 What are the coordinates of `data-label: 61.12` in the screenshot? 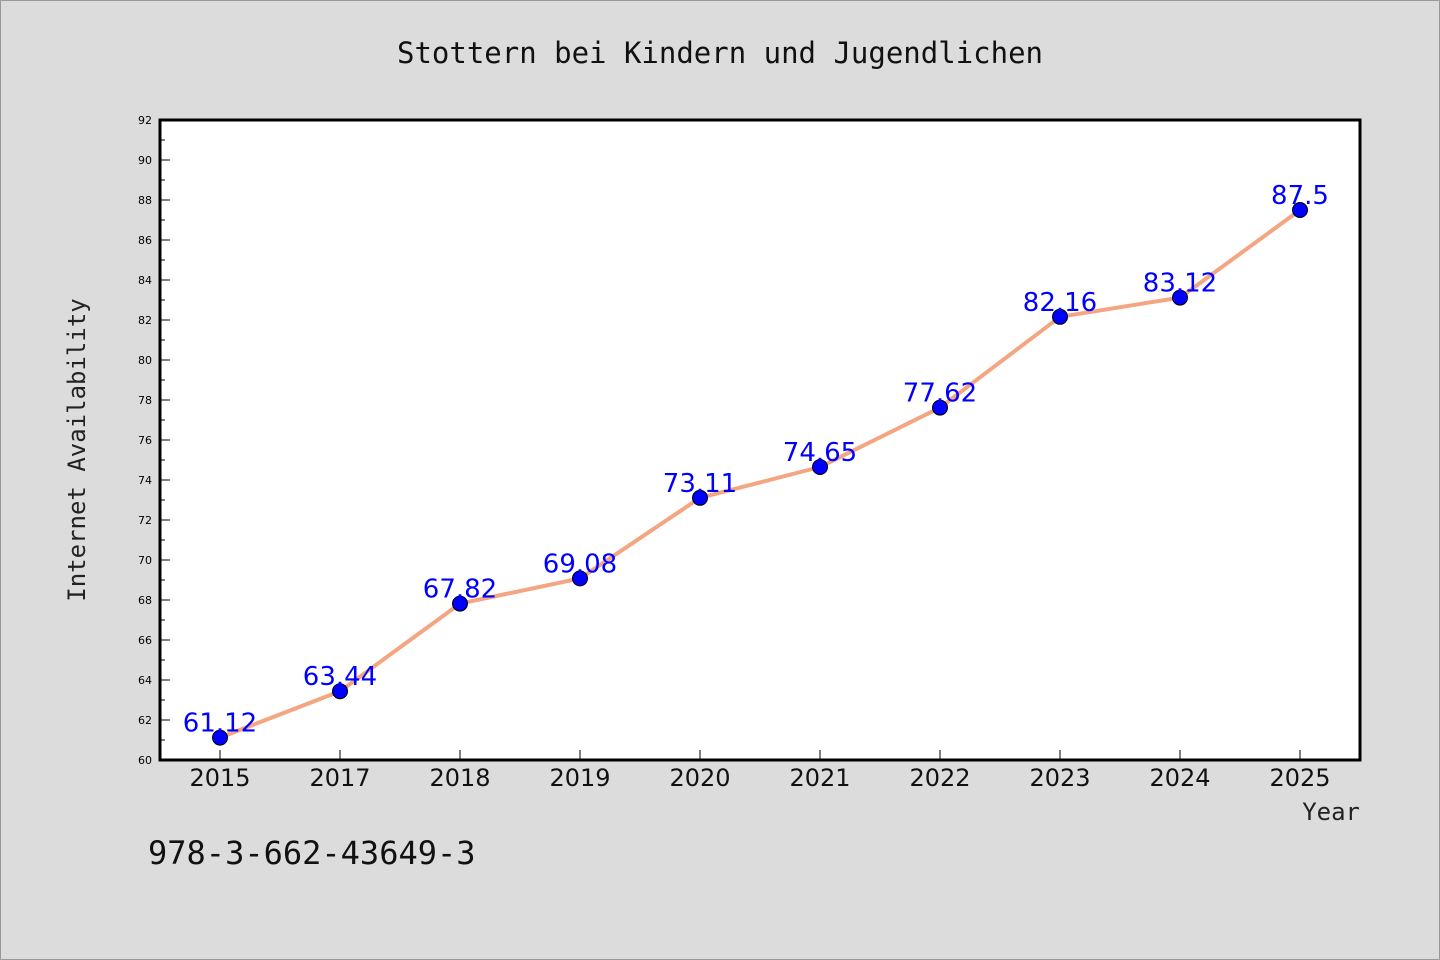 It's located at (220, 724).